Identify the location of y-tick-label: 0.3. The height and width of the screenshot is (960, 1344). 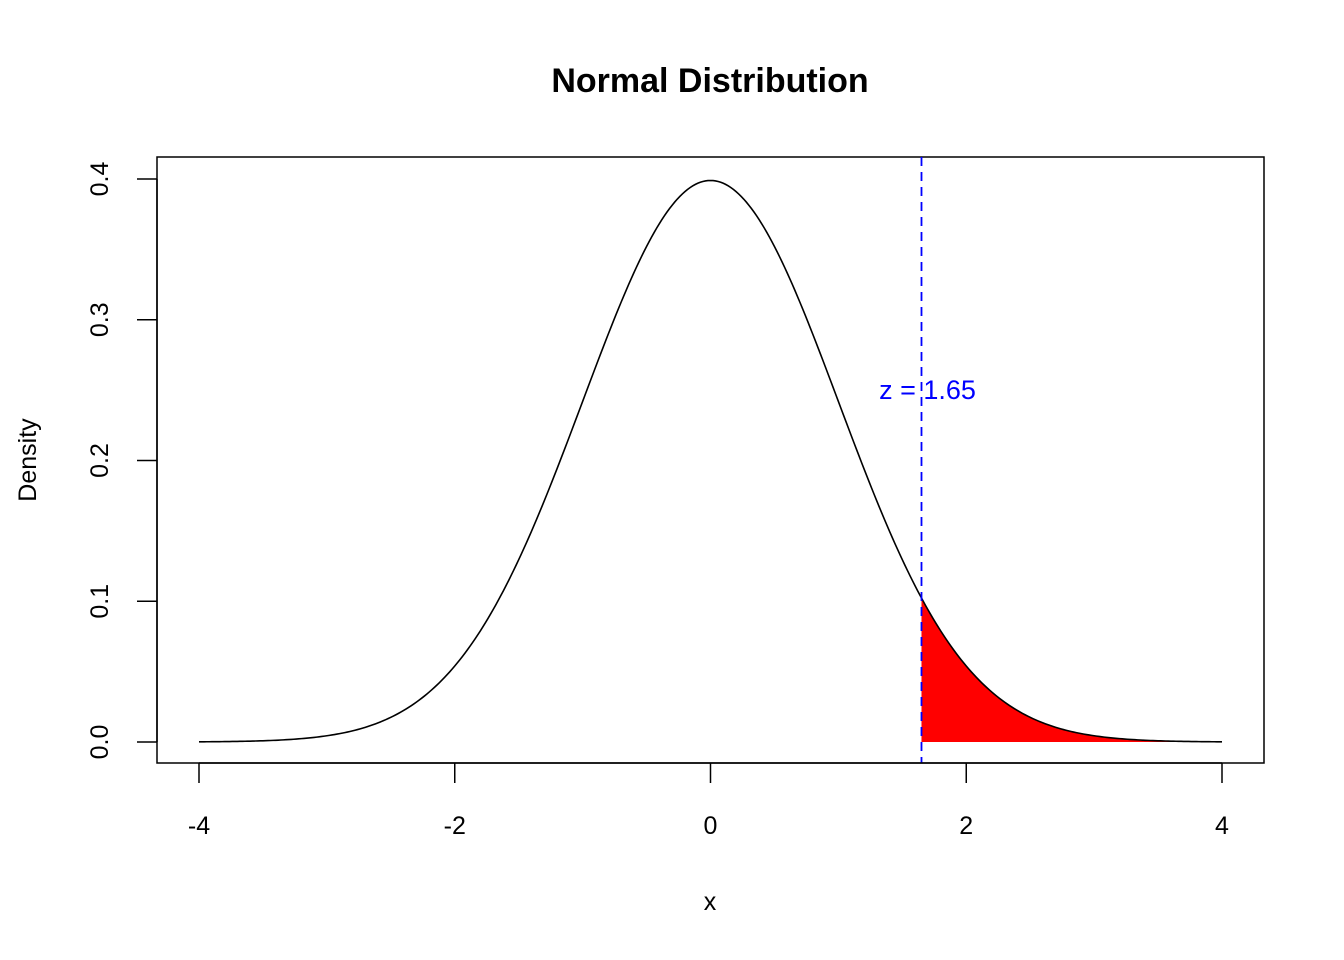
(100, 319).